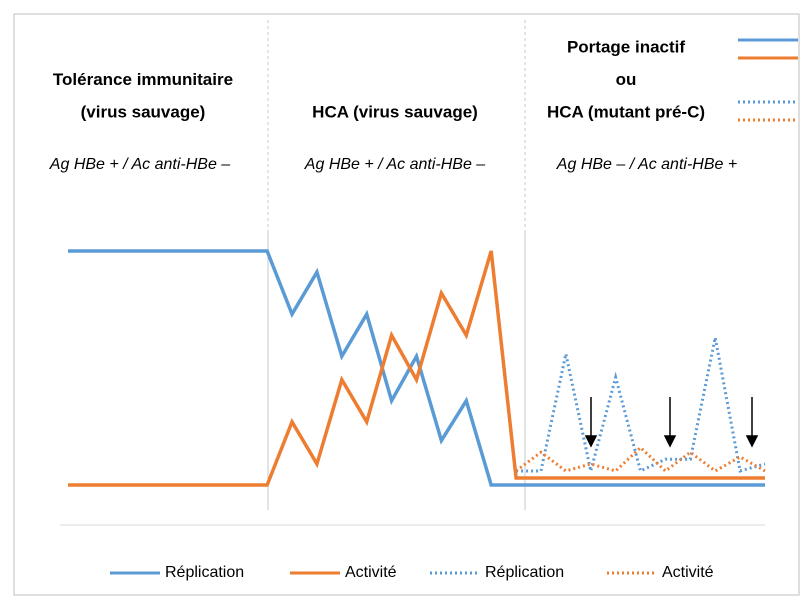 This screenshot has width=805, height=601. I want to click on phase-title: HCA (mutant pré-C), so click(626, 111).